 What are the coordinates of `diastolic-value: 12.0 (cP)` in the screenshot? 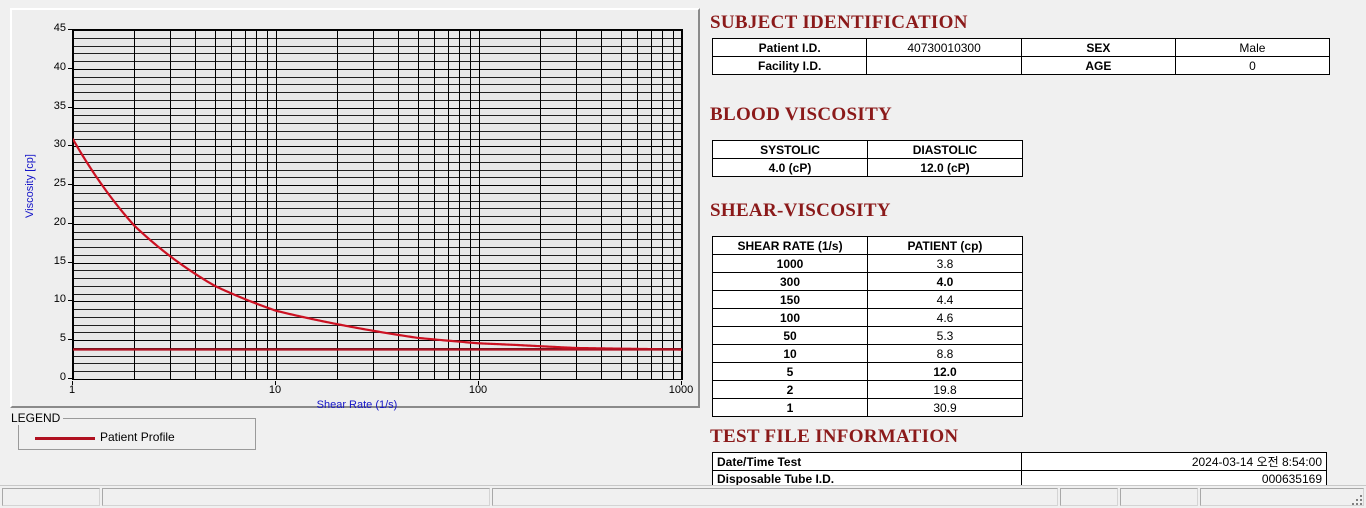 It's located at (945, 167).